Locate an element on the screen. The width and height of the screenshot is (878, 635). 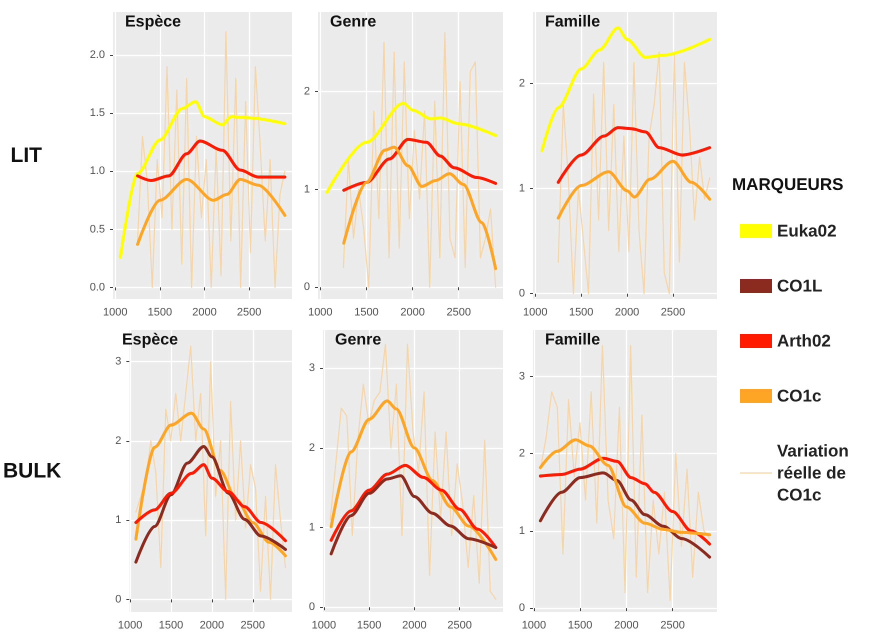
y-tick-label: 0.0 is located at coordinates (97, 287).